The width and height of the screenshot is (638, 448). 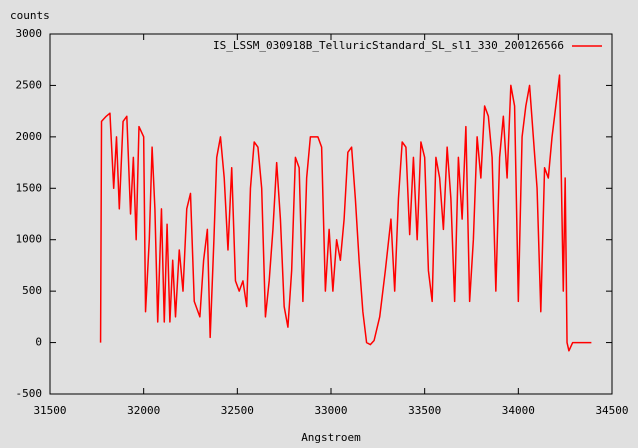 I want to click on x-tick-label: 32500, so click(x=237, y=410).